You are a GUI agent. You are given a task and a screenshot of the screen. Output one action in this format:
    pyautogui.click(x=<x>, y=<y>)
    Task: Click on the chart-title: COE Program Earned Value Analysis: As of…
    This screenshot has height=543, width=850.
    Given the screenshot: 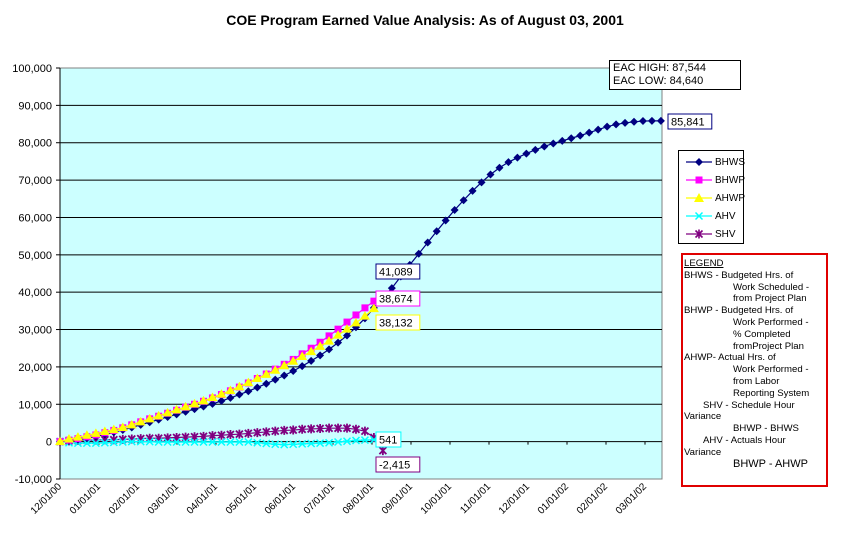 What is the action you would take?
    pyautogui.click(x=425, y=20)
    